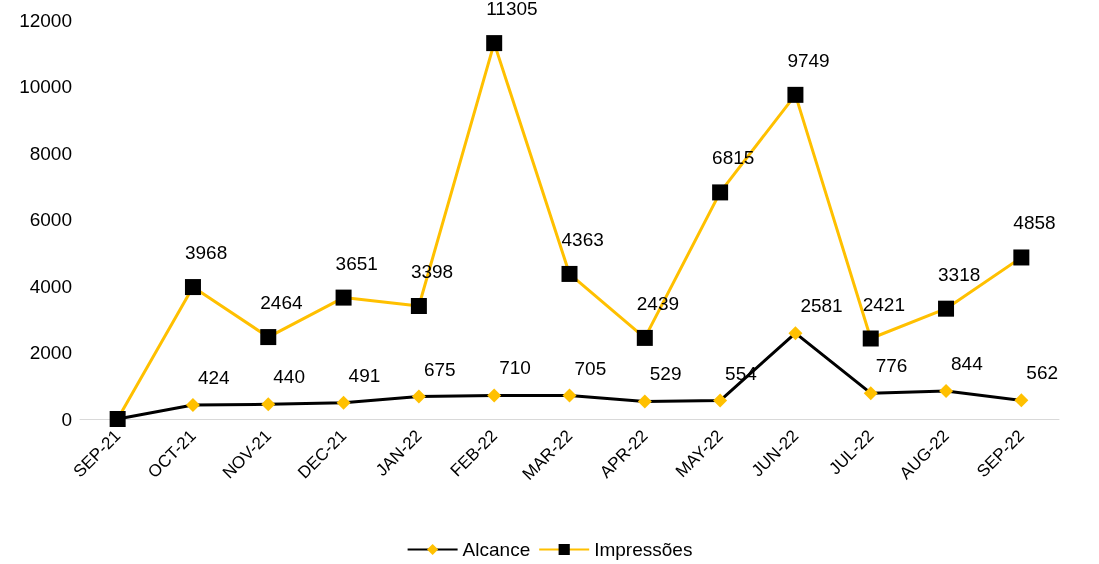 The width and height of the screenshot is (1099, 564). I want to click on y-tick-label: 4000, so click(50, 286).